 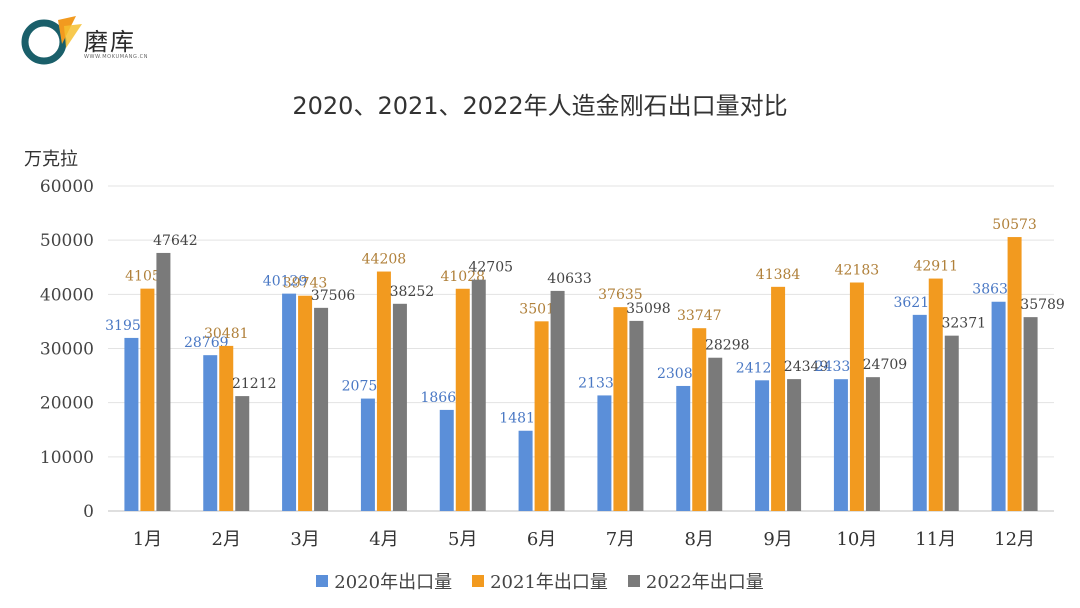 What do you see at coordinates (935, 539) in the screenshot?
I see `x-tick-label: 11月` at bounding box center [935, 539].